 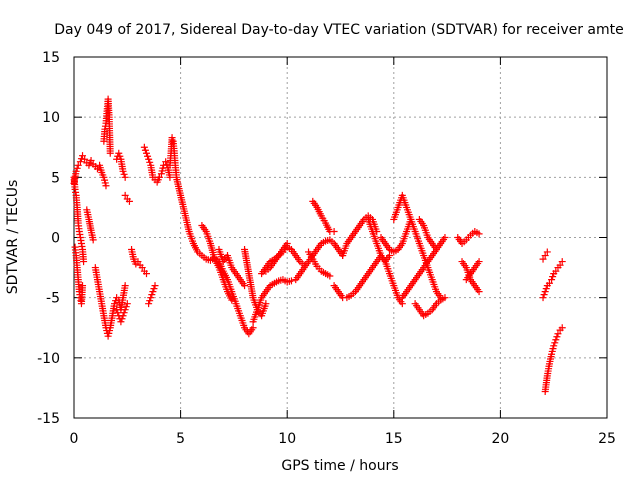 I want to click on x-tick-label: 25, so click(x=607, y=439).